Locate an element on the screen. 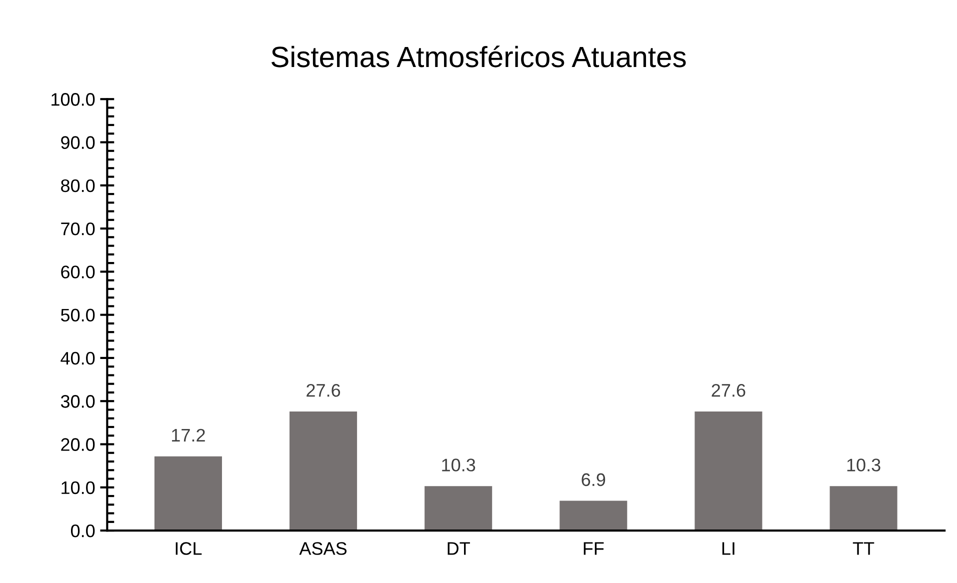 The image size is (957, 583). y-tick-label: 20.0 is located at coordinates (78, 444).